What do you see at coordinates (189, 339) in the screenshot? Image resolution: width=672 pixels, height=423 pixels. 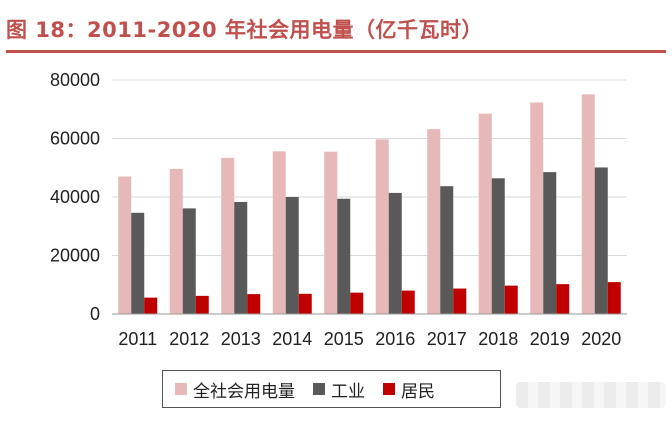 I see `x-tick-label-2012: 2012` at bounding box center [189, 339].